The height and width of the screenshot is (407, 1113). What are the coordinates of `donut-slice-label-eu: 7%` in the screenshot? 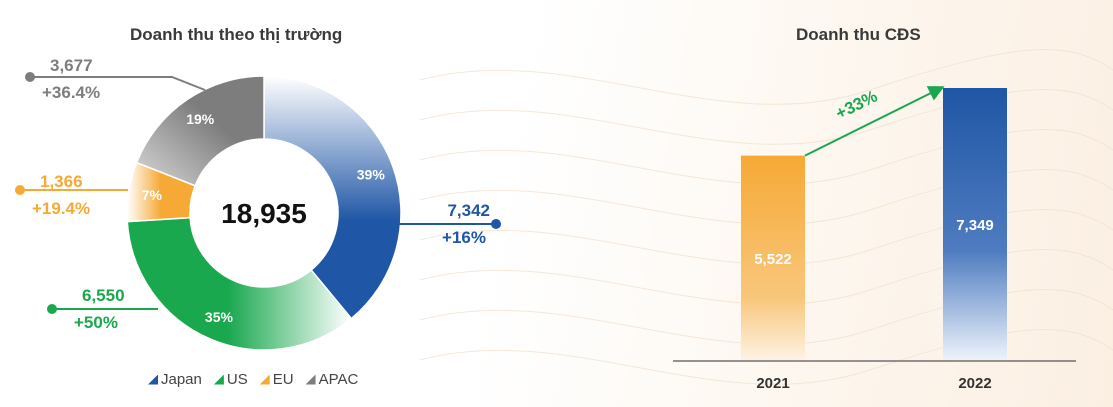 It's located at (152, 195).